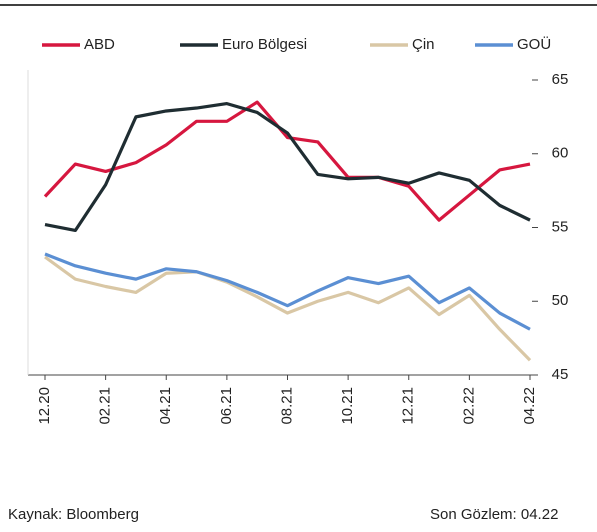  Describe the element at coordinates (99, 44) in the screenshot. I see `legend-label: ABD` at that location.